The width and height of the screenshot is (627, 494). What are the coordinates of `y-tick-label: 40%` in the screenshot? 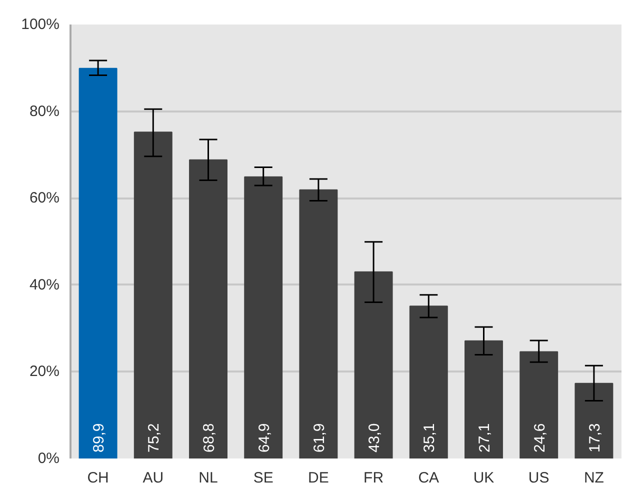 It's located at (44, 285).